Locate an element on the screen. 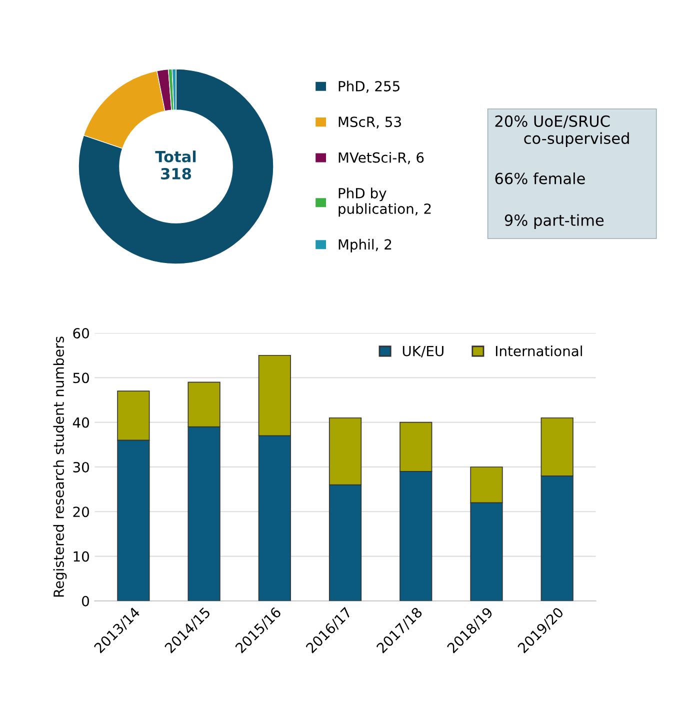  y-tick-label: 20 is located at coordinates (81, 512).